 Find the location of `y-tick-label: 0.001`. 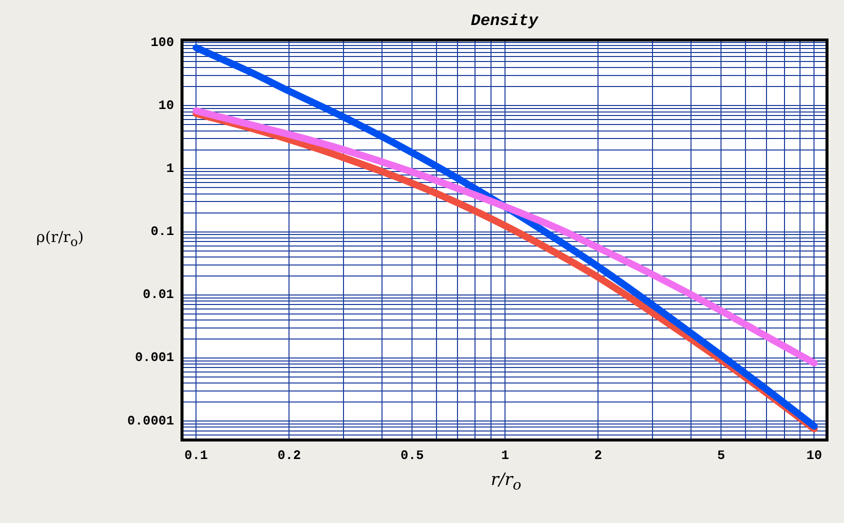

y-tick-label: 0.001 is located at coordinates (154, 358).